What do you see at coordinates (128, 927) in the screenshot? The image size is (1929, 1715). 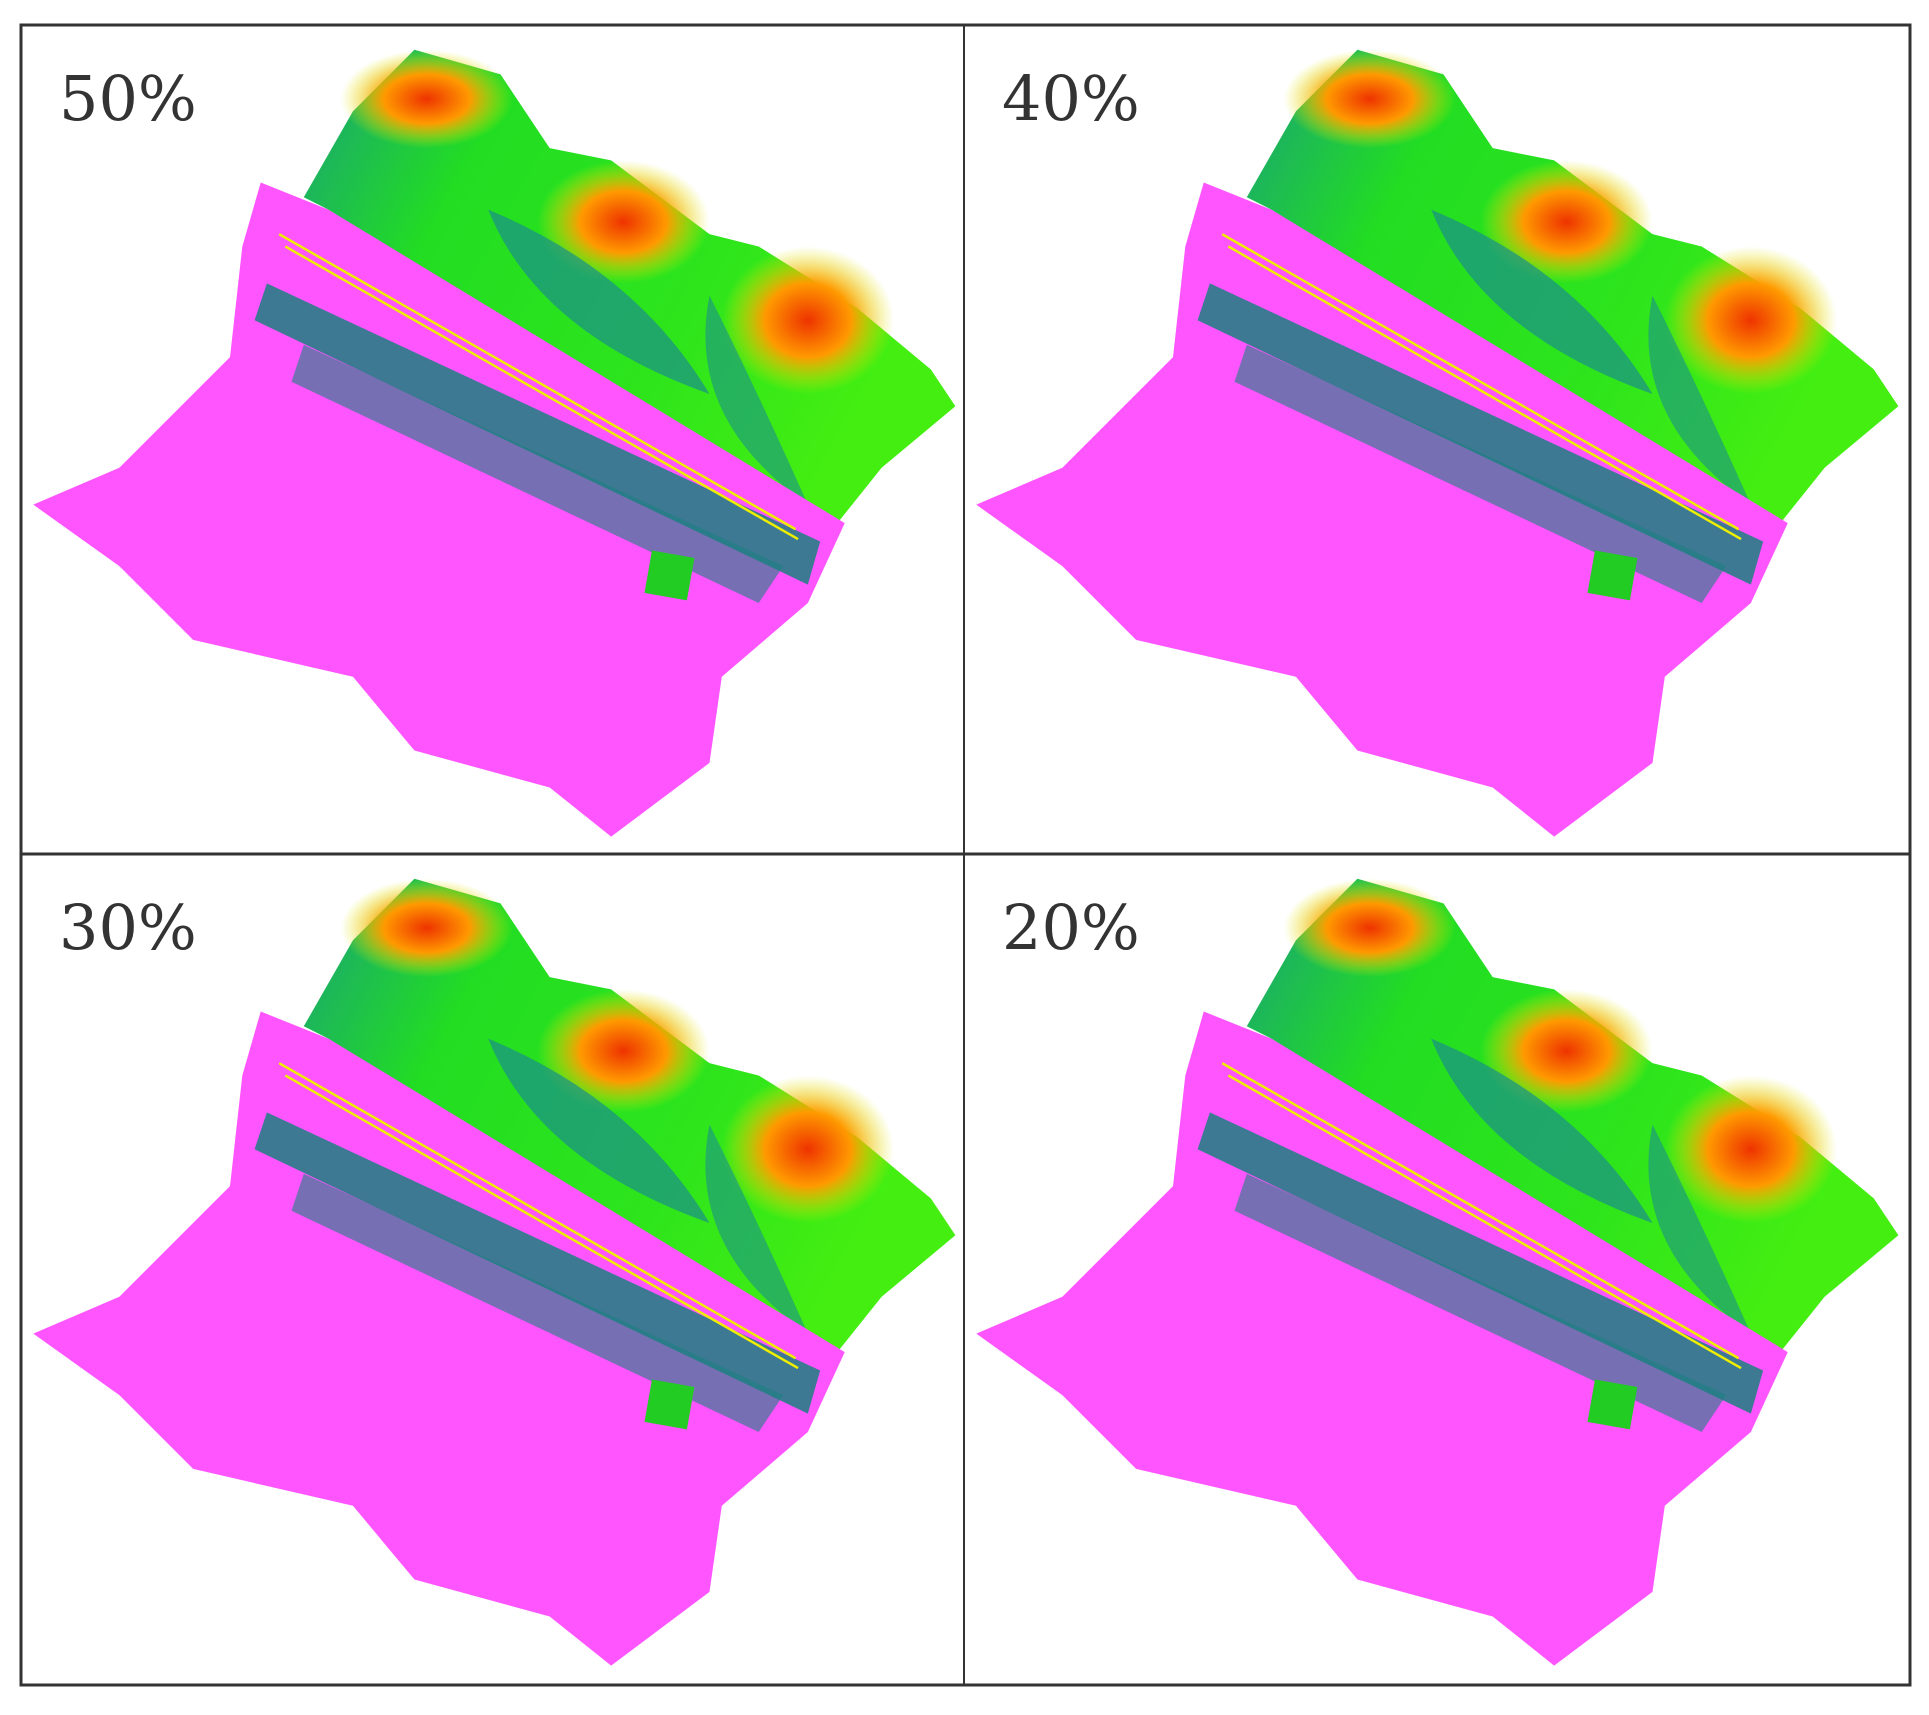 I see `panel-label: 30%` at bounding box center [128, 927].